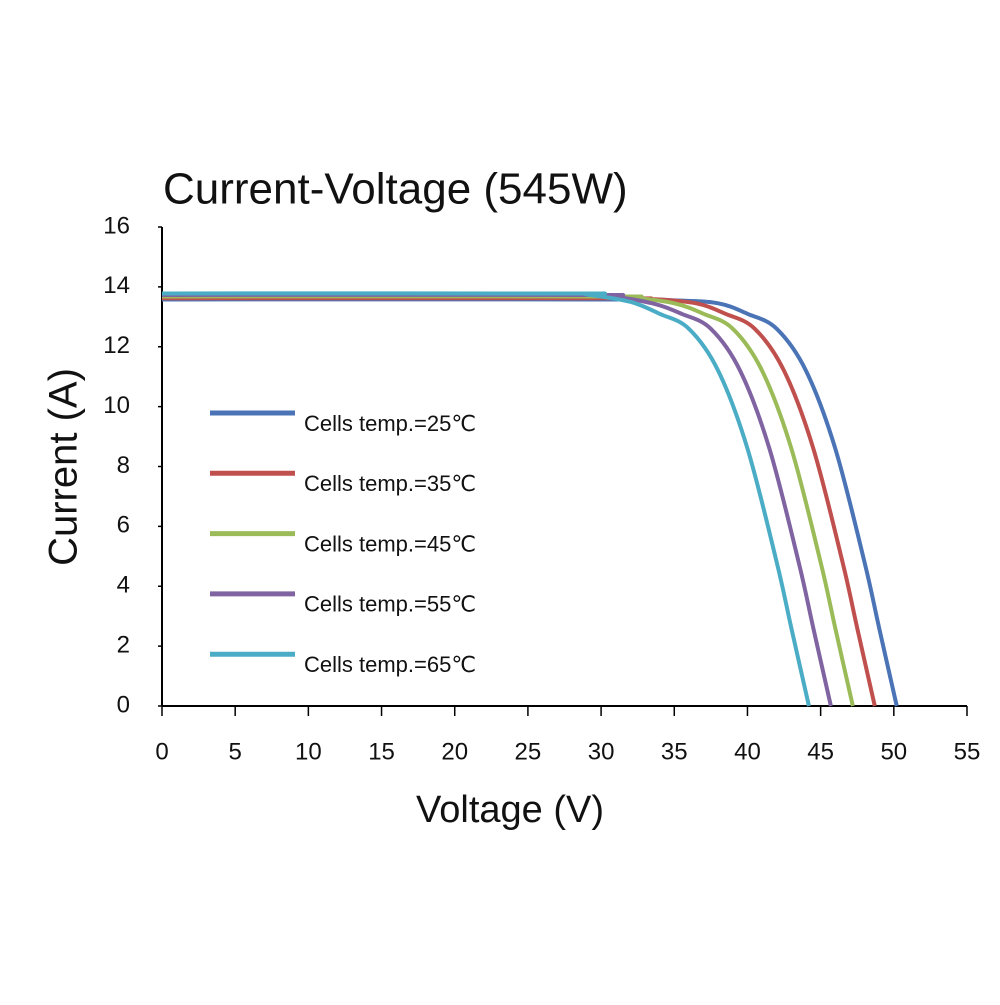 The height and width of the screenshot is (1005, 1000). Describe the element at coordinates (123, 585) in the screenshot. I see `y-tick-label: 4` at that location.